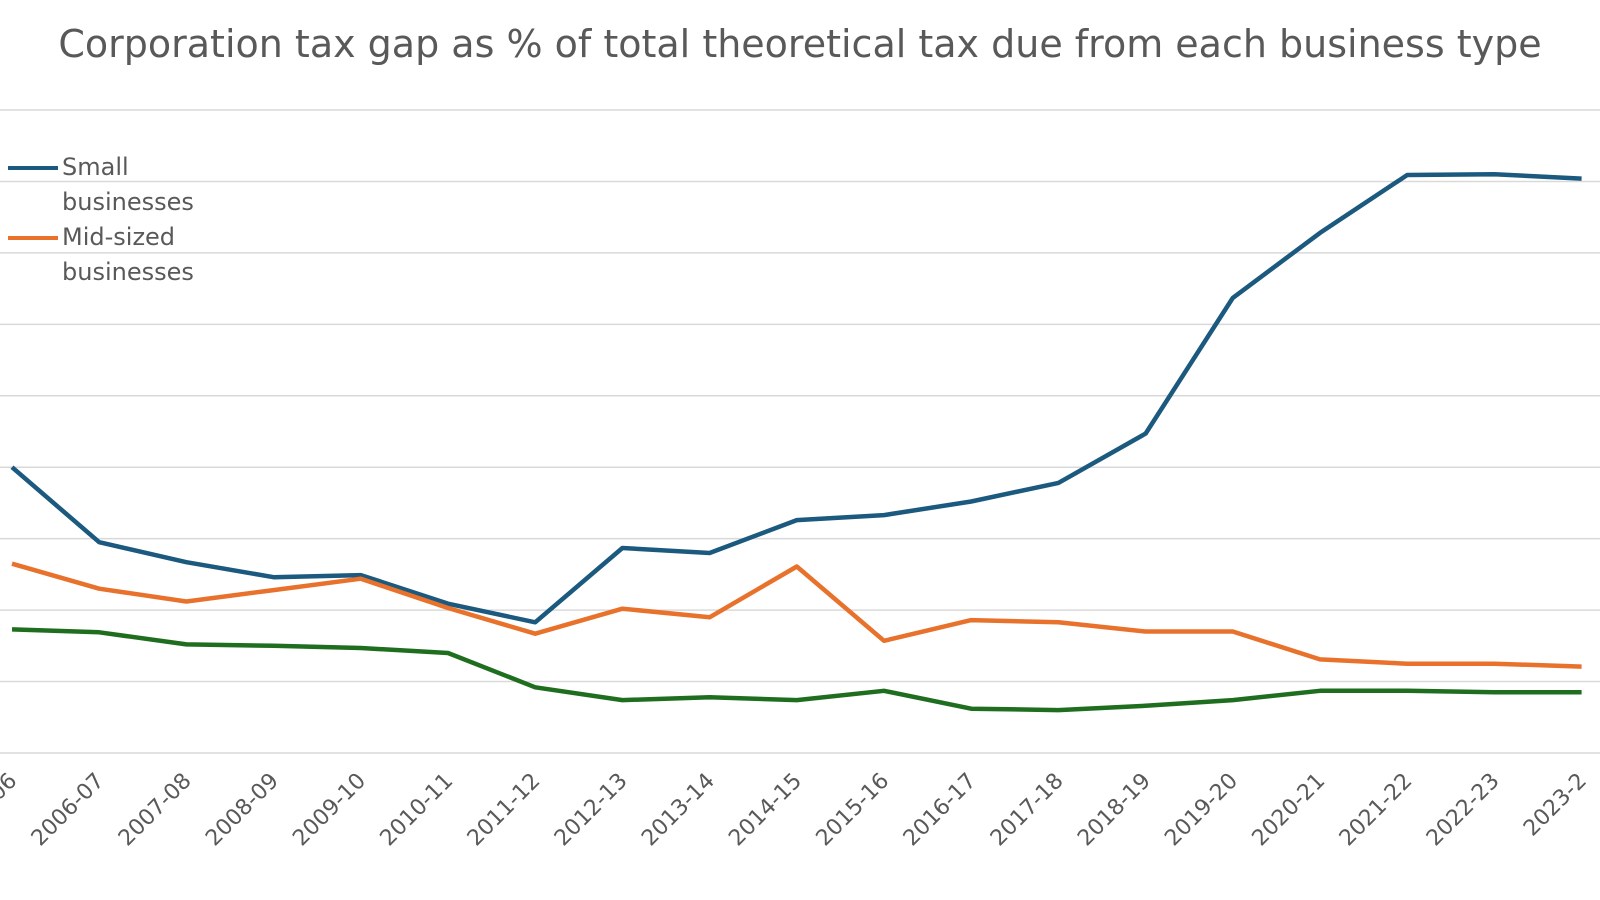 This screenshot has height=900, width=1600. What do you see at coordinates (504, 810) in the screenshot?
I see `x-tick-label: 2011-12` at bounding box center [504, 810].